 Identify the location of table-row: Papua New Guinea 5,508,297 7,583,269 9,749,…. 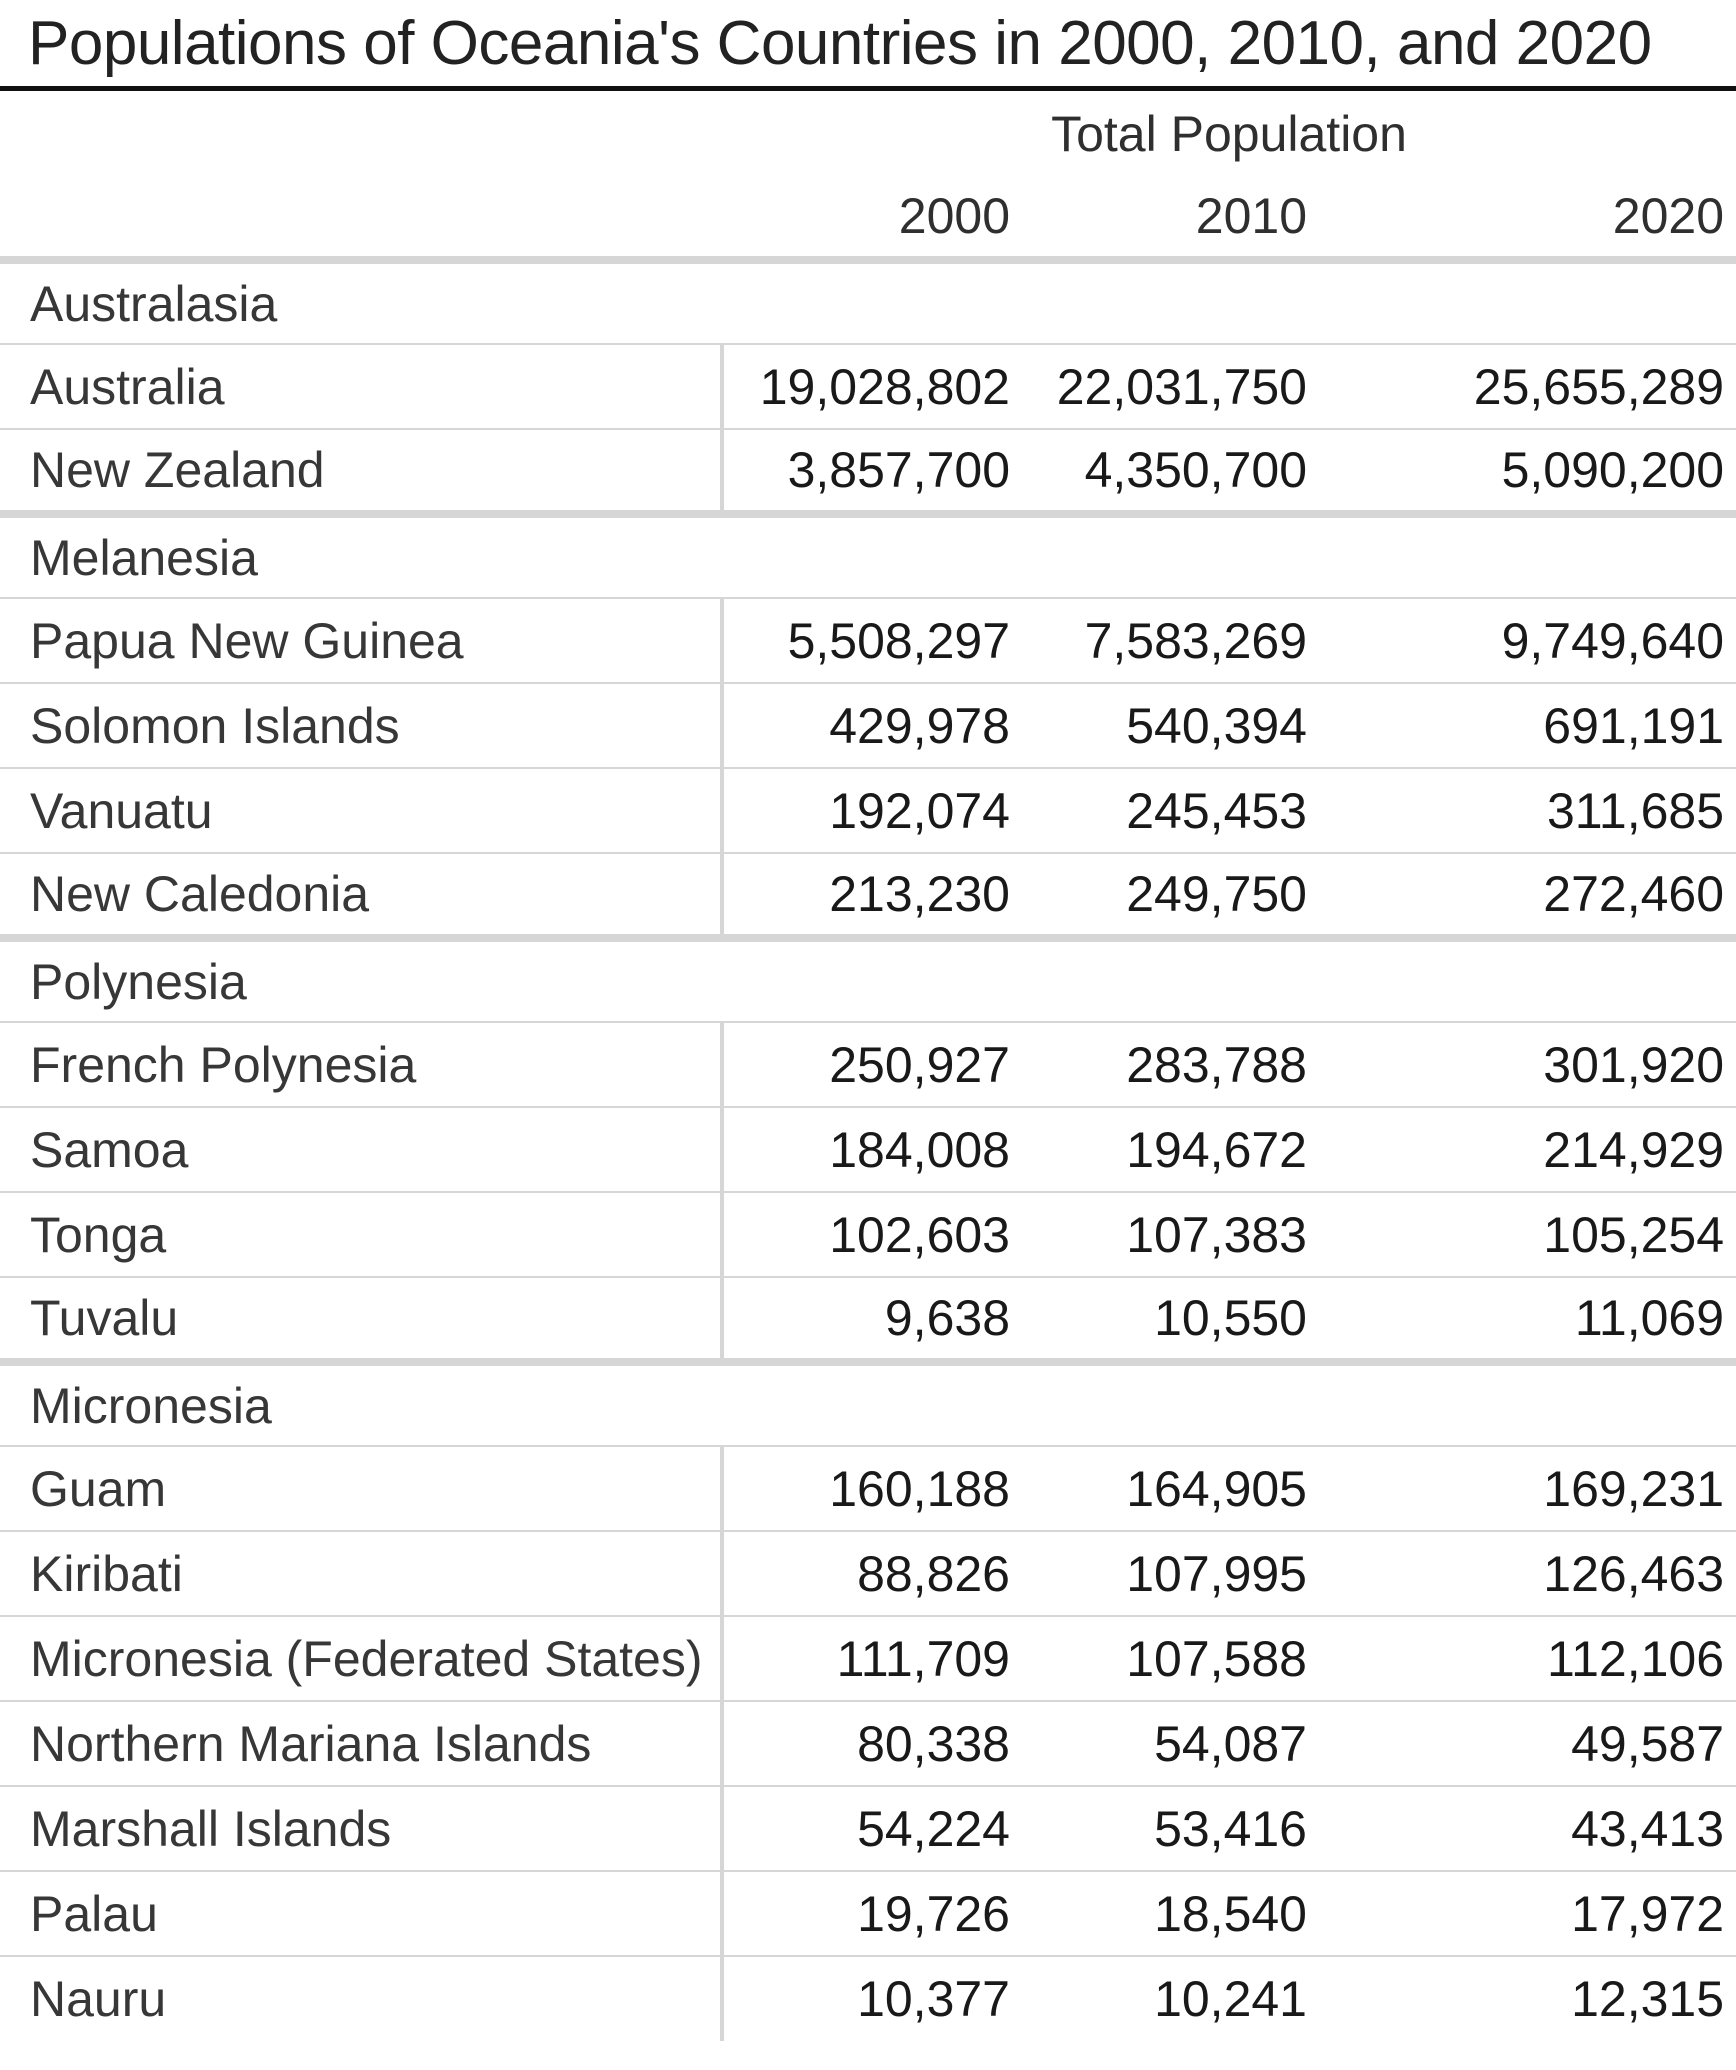
(868, 640).